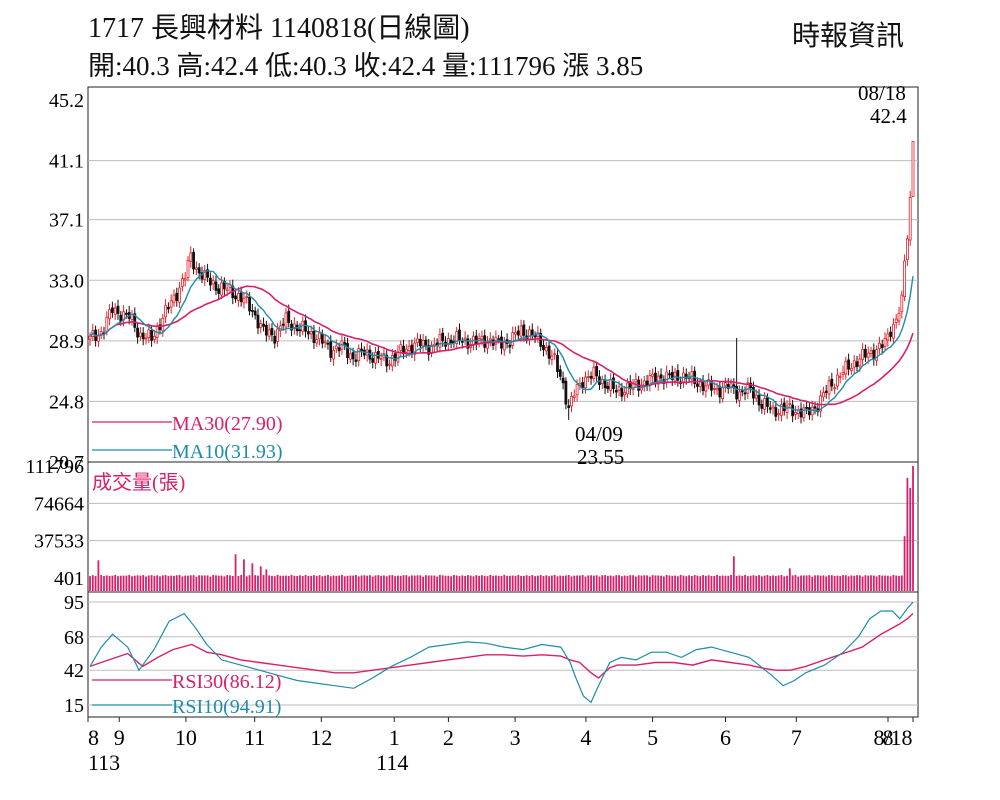 The width and height of the screenshot is (1000, 800). What do you see at coordinates (501, 528) in the screenshot?
I see `volume-bars` at bounding box center [501, 528].